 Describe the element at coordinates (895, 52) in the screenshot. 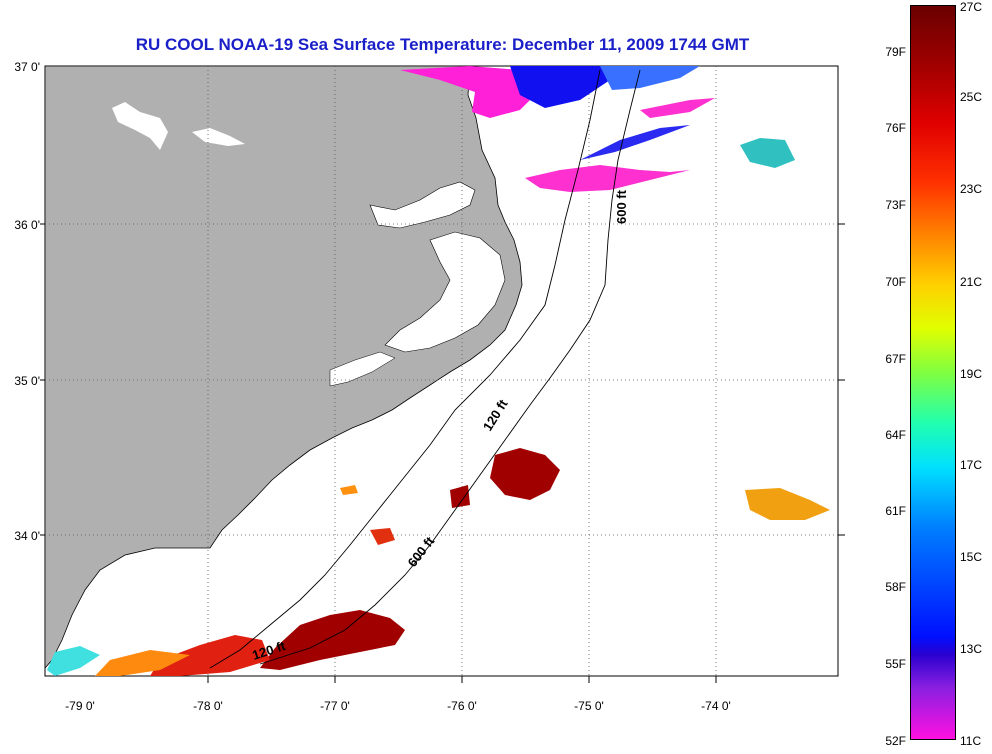

I see `cbar-f-79: 79F` at that location.